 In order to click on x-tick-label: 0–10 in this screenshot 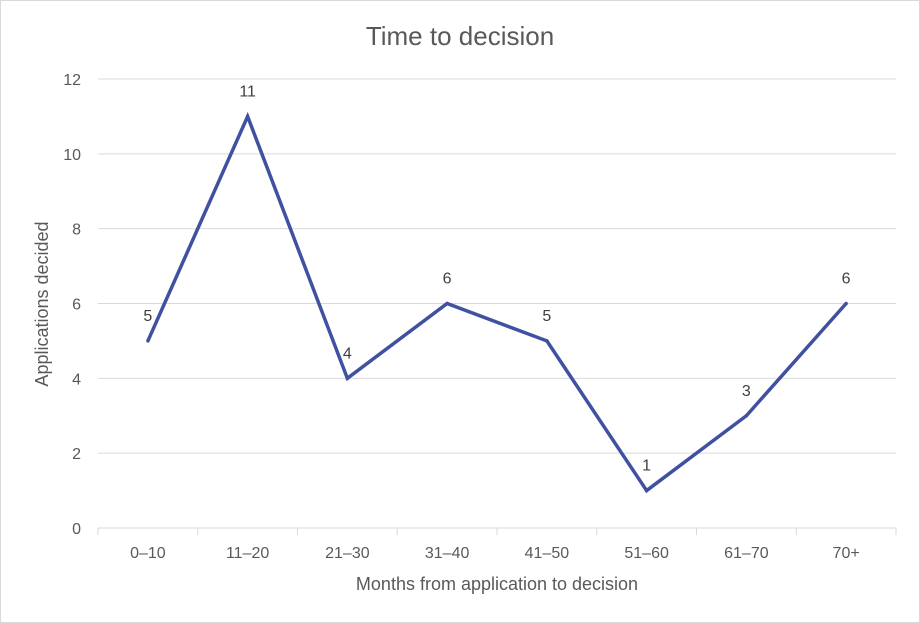, I will do `click(148, 553)`.